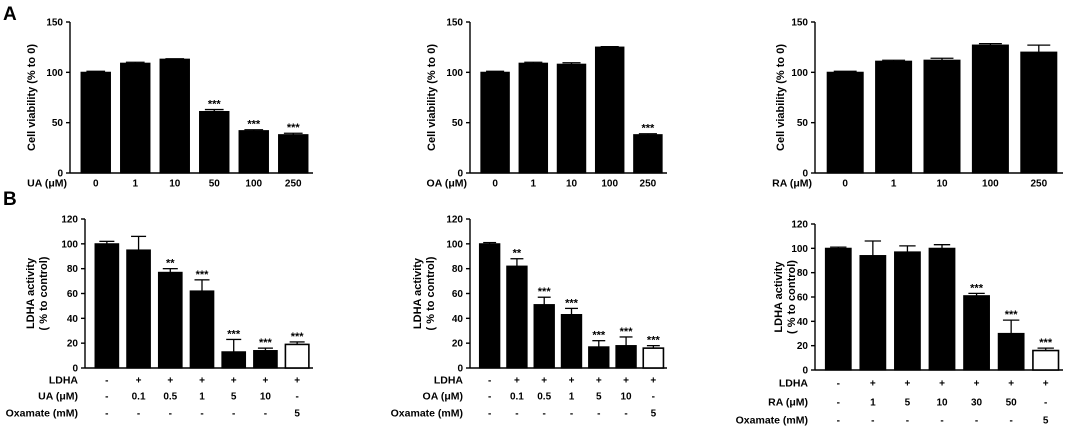  I want to click on chart-5-significance-5: ***, so click(1012, 315).